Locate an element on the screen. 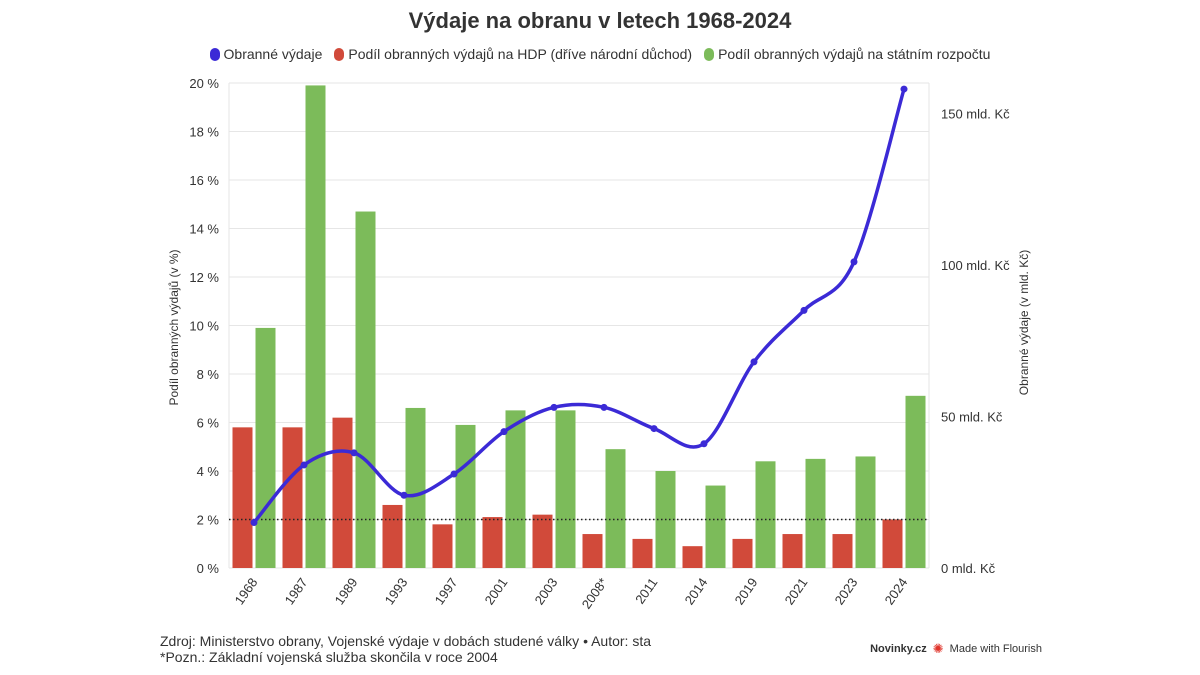  made-with-flourish: Made with Flourish is located at coordinates (995, 649).